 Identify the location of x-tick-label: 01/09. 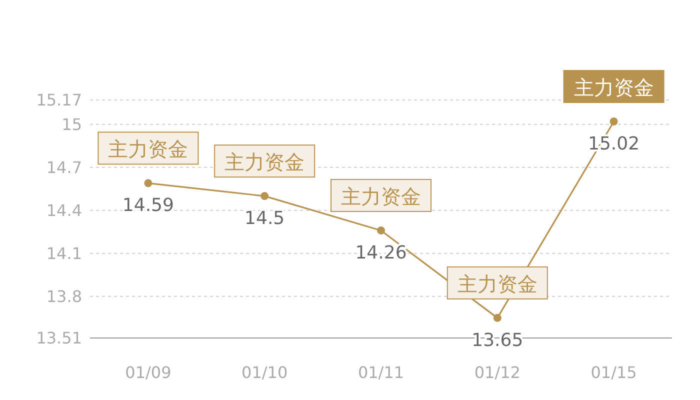
(148, 372).